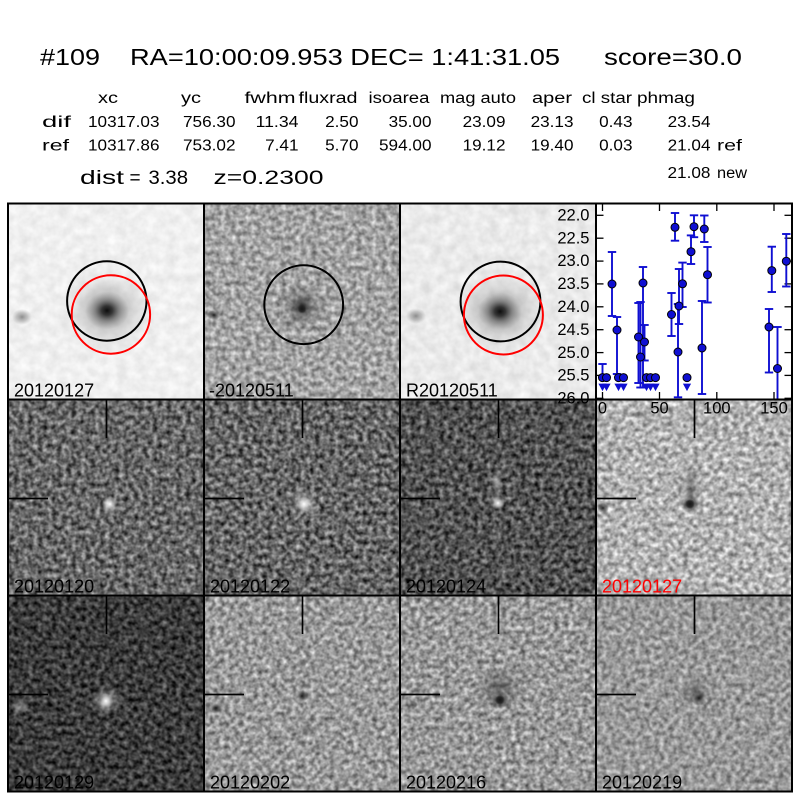  What do you see at coordinates (250, 783) in the screenshot?
I see `svg-text: 20120202` at bounding box center [250, 783].